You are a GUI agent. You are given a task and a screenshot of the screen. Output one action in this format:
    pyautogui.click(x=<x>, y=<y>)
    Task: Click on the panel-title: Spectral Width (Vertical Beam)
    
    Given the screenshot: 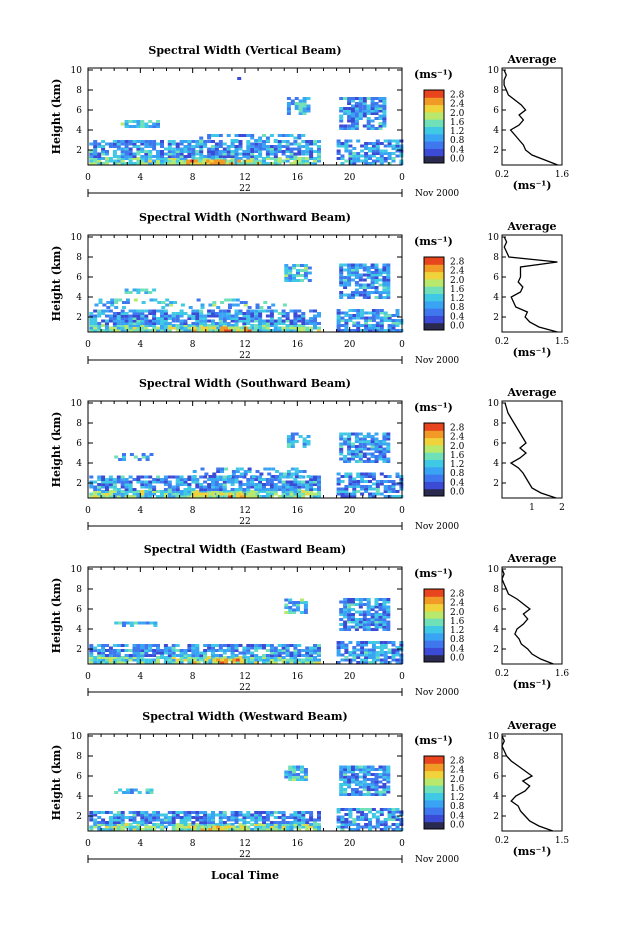 What is the action you would take?
    pyautogui.click(x=244, y=50)
    